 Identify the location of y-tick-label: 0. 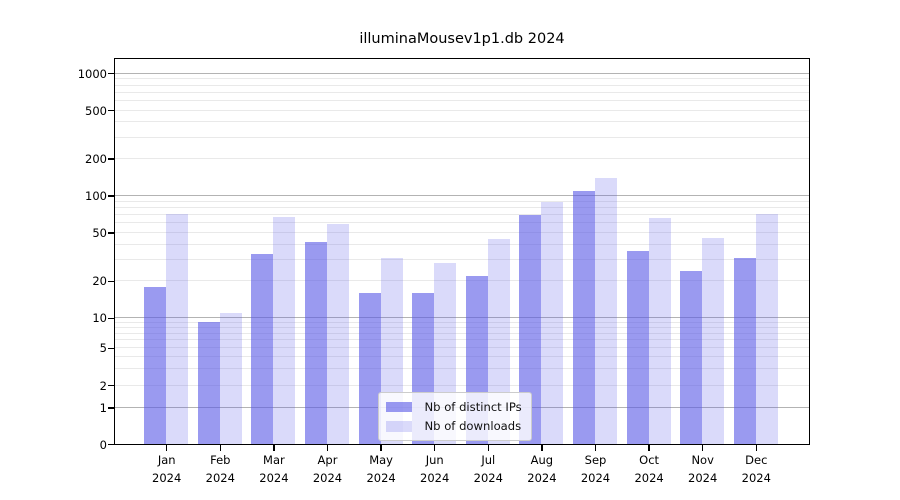
(103, 444).